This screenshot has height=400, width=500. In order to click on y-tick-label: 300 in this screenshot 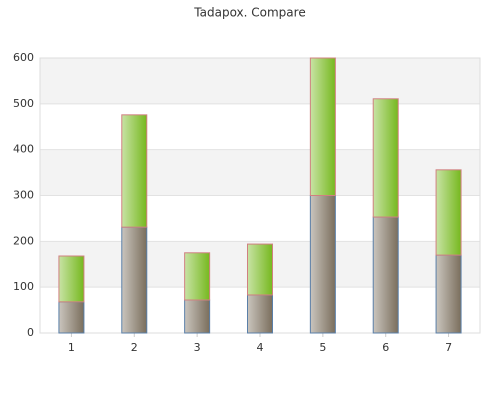, I will do `click(23, 195)`.